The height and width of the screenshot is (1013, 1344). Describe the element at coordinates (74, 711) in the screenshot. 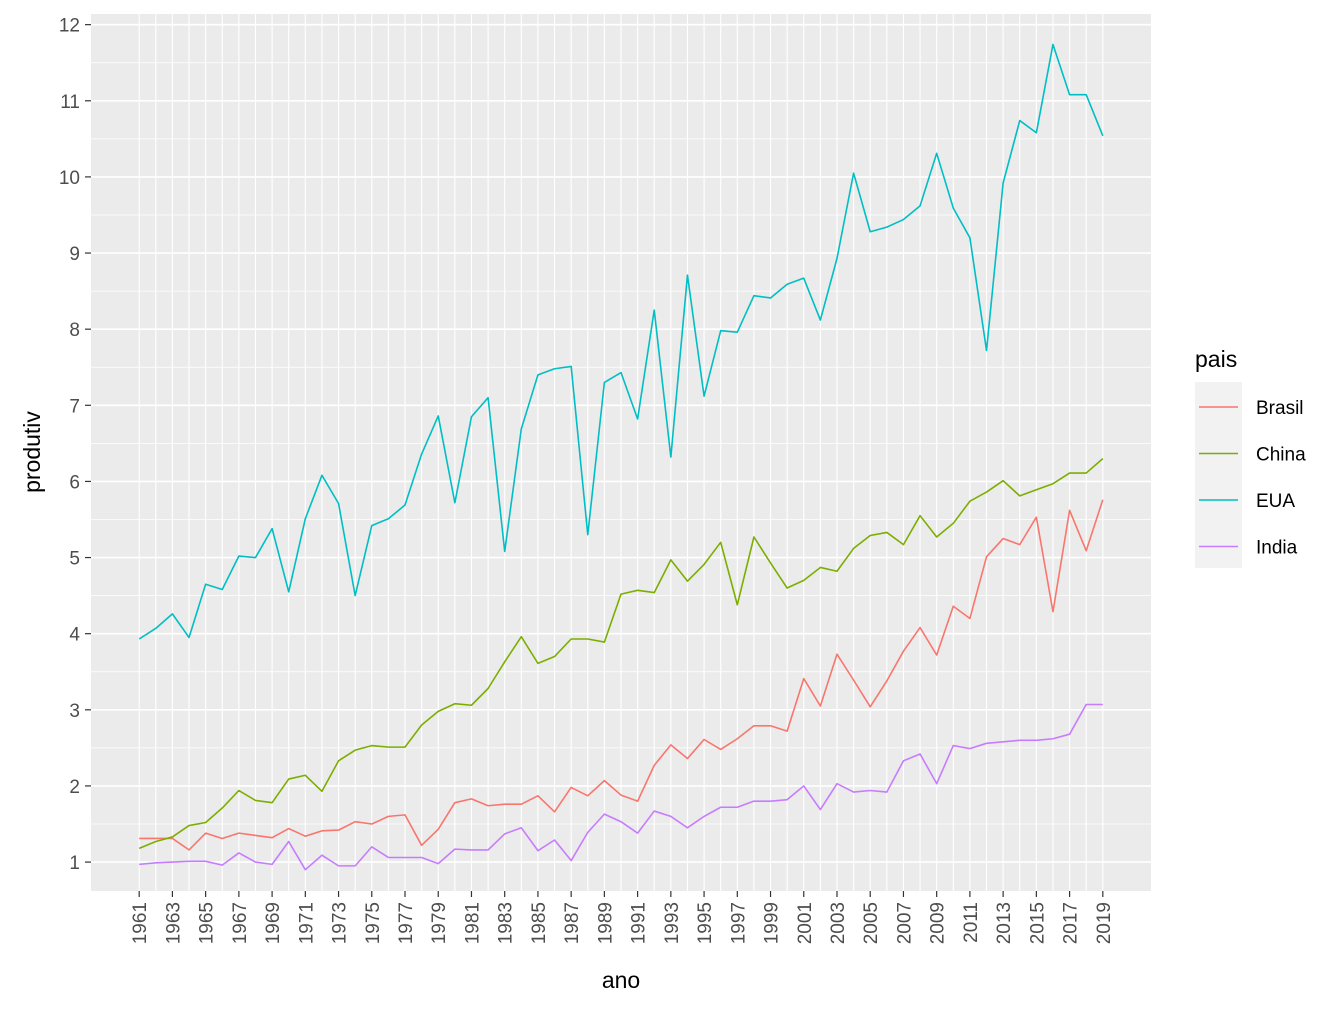

I see `y-tick-label: 3` at that location.